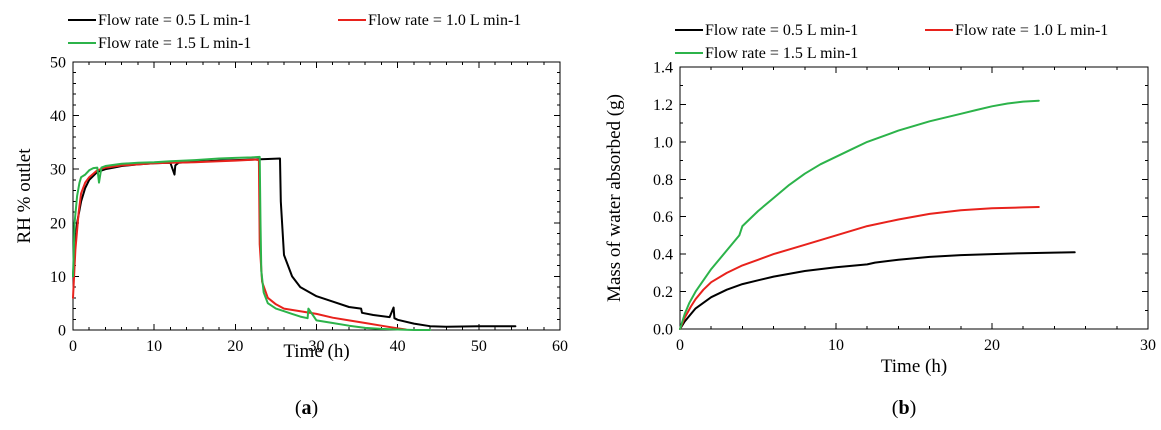  What do you see at coordinates (663, 105) in the screenshot?
I see `y-tick-label: 1.2` at bounding box center [663, 105].